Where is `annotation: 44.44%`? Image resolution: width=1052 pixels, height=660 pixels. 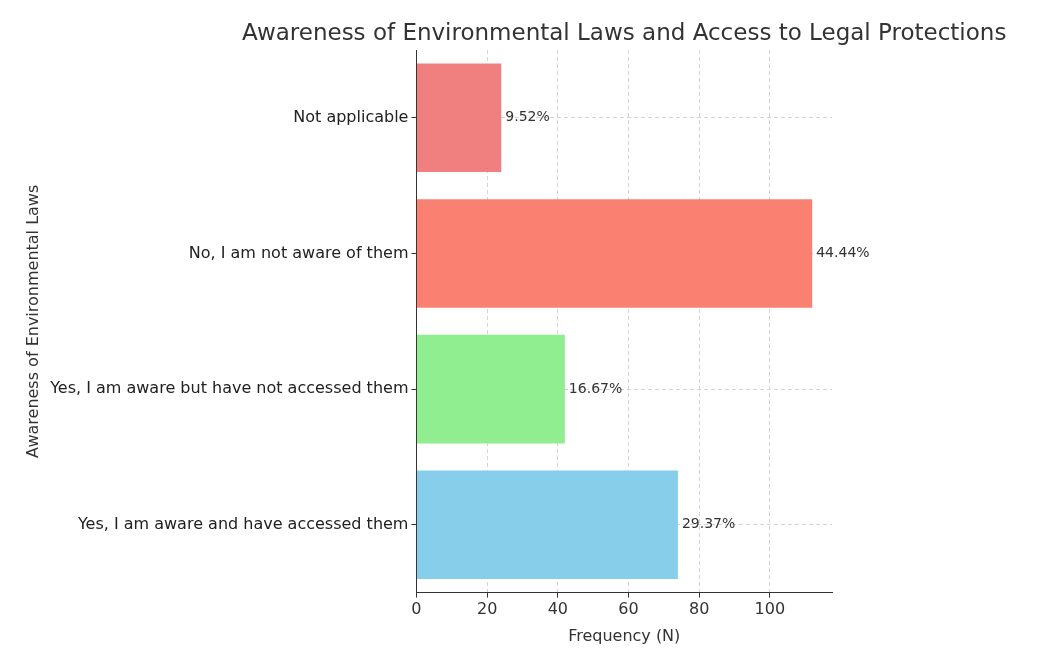 annotation: 44.44% is located at coordinates (843, 252).